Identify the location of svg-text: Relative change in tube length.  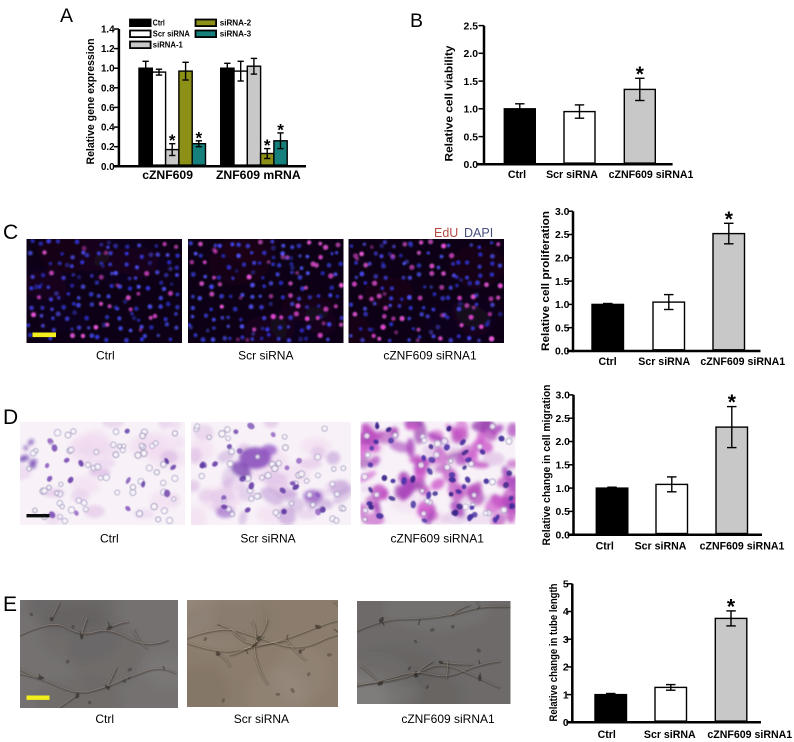
(554, 653).